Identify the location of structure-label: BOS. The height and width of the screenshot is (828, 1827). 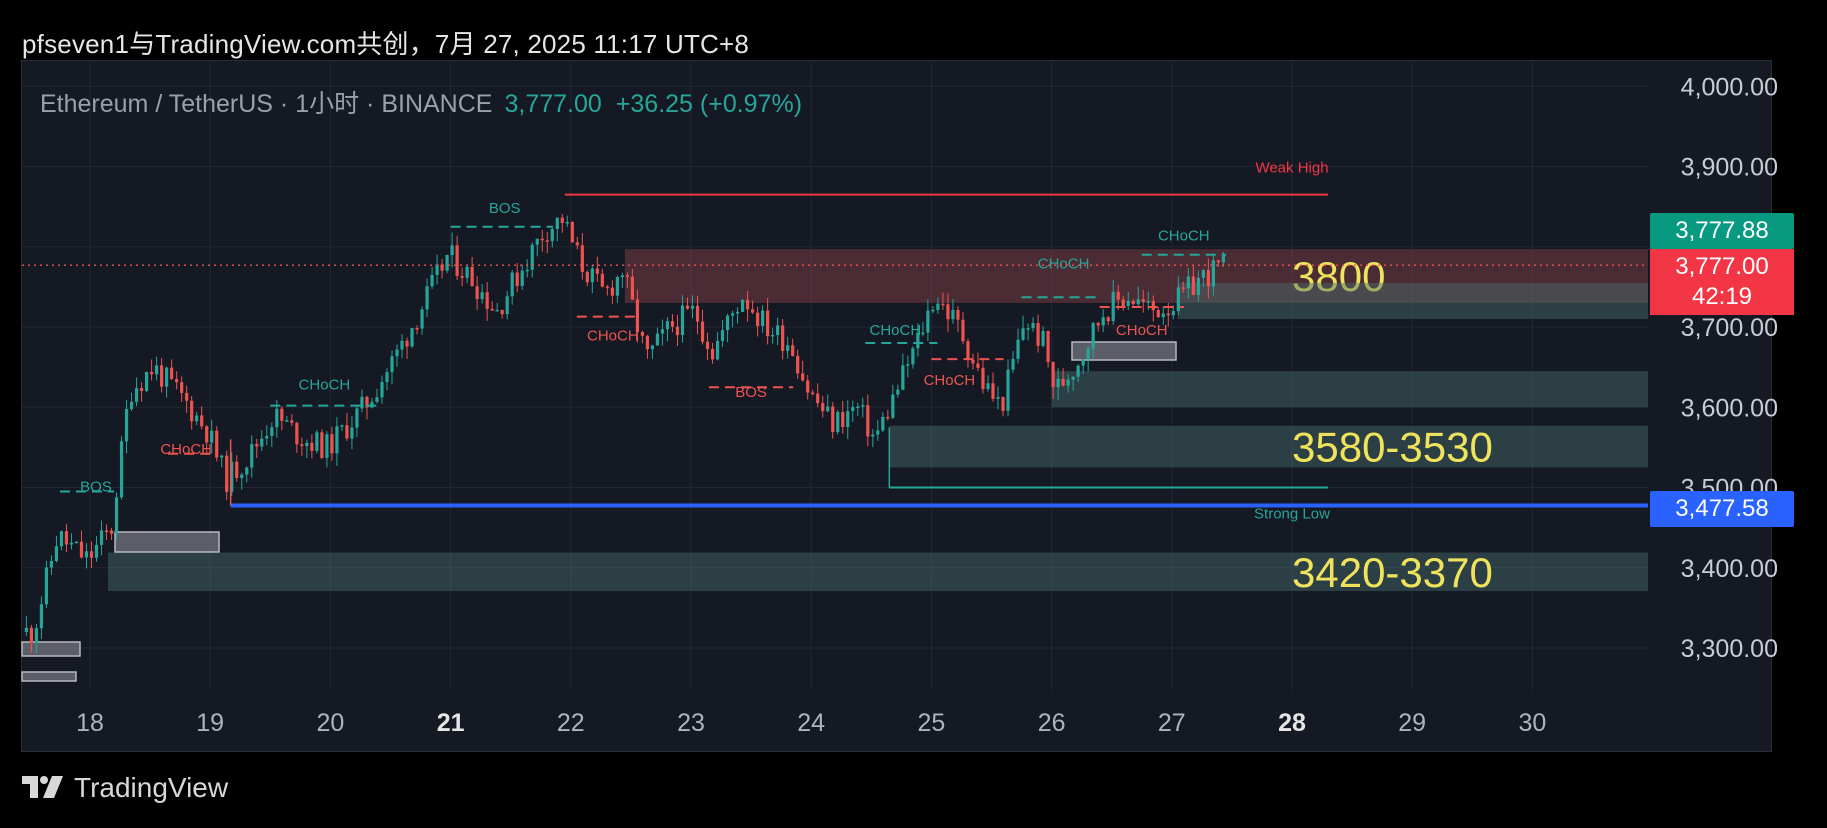
(96, 487).